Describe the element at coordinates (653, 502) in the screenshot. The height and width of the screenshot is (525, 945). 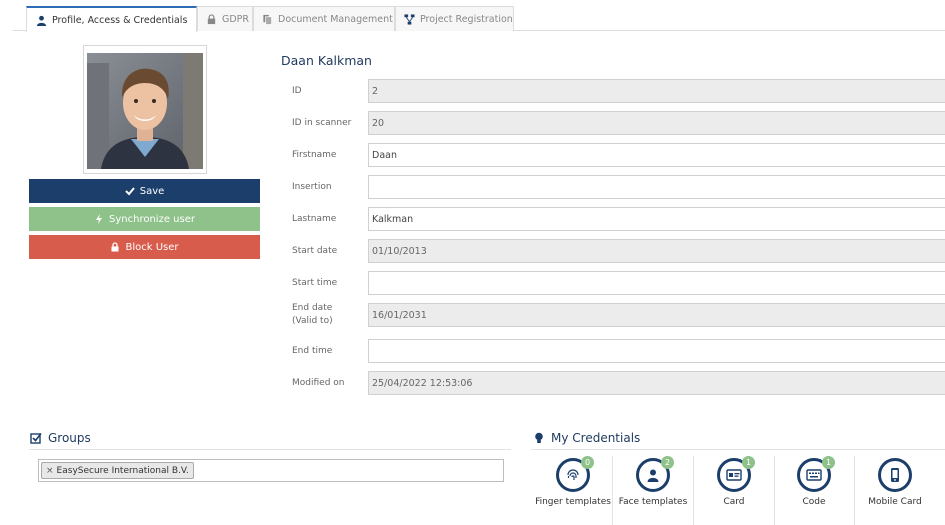
I see `credential-label: Face templates` at that location.